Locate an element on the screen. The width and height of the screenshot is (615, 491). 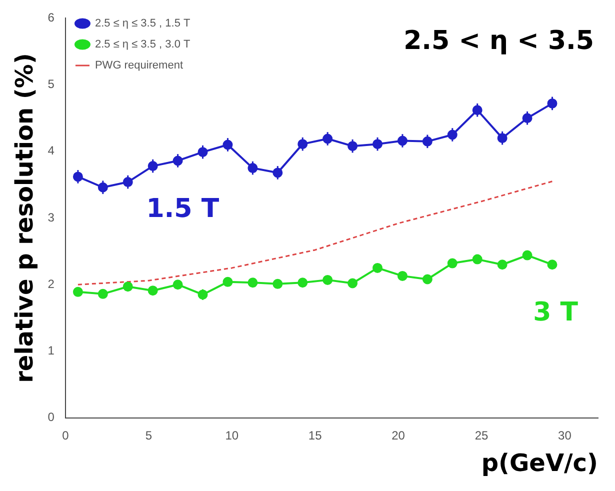
x-tick-label: 30 is located at coordinates (565, 435).